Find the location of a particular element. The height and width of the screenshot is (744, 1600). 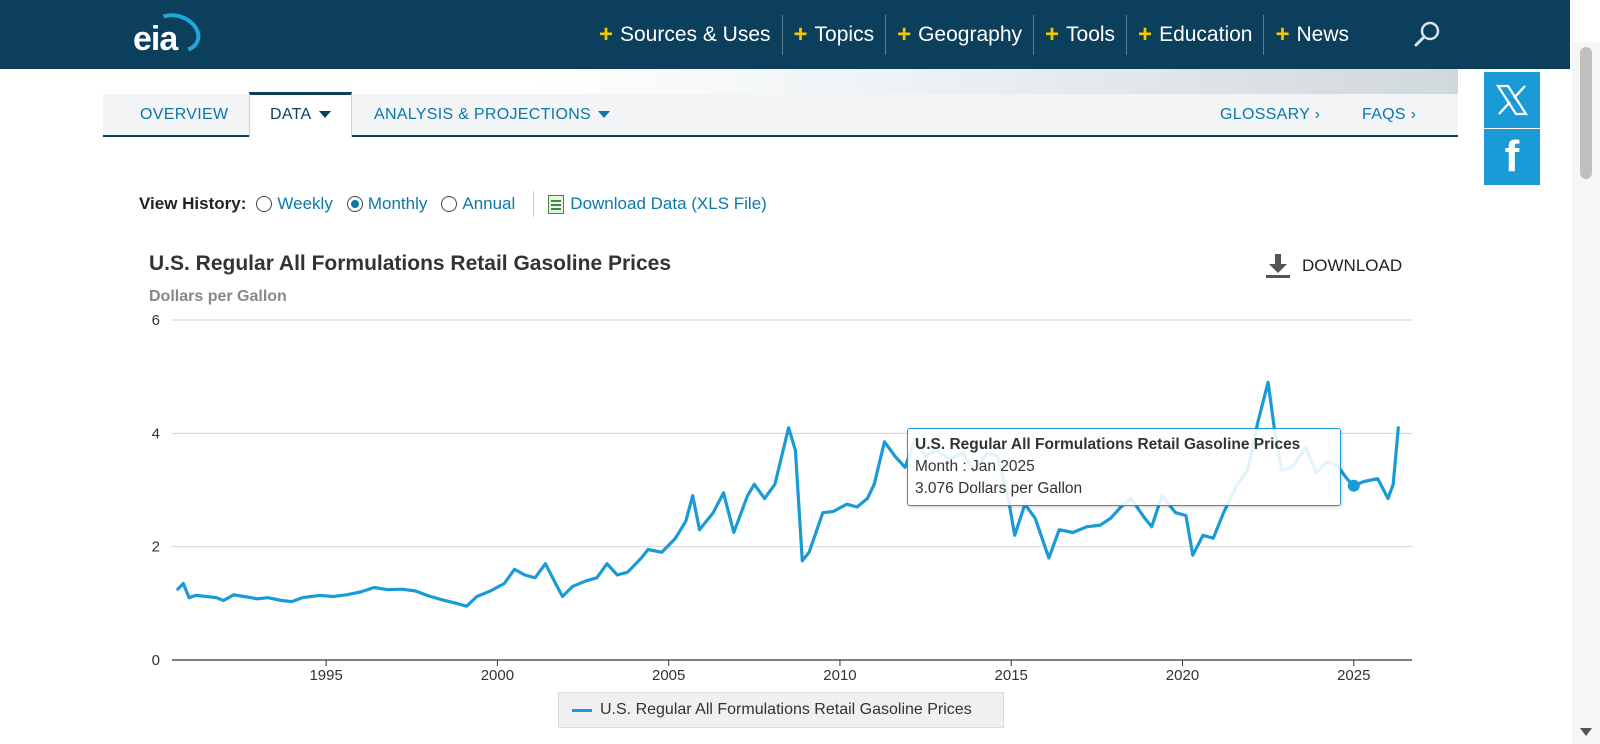

radio-weekly: Weekly is located at coordinates (294, 204).